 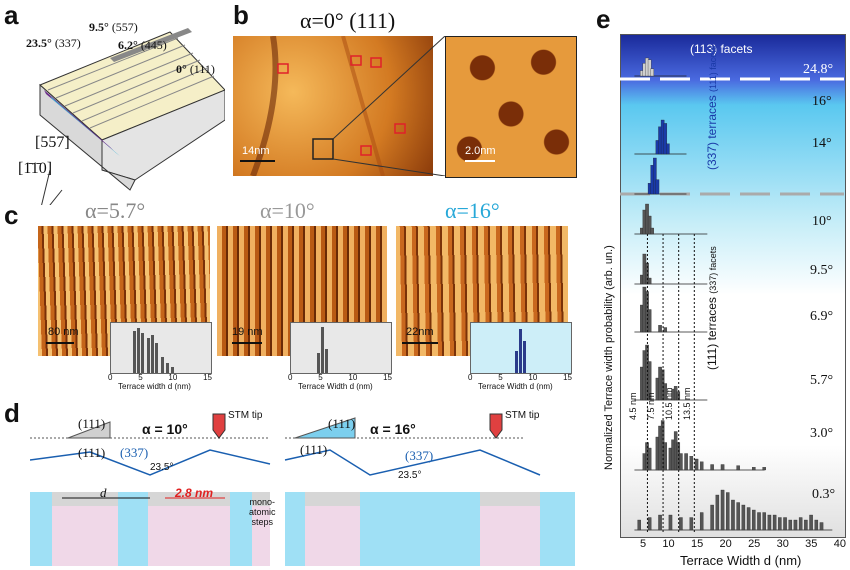 I want to click on inset-ticks-10: 0 5 10 15, so click(x=340, y=377).